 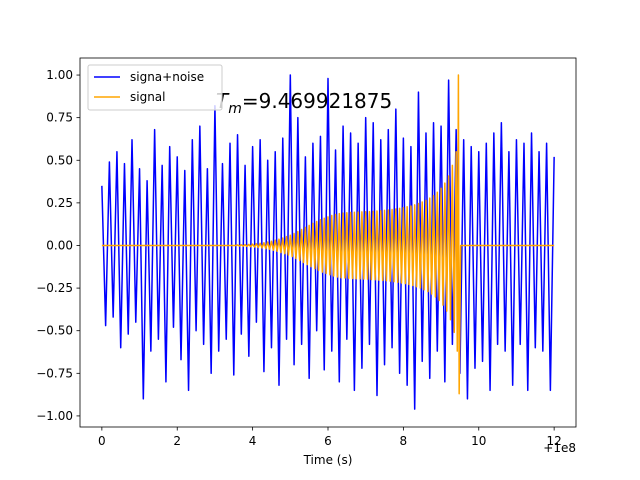 I want to click on legend-label: signal, so click(x=148, y=97).